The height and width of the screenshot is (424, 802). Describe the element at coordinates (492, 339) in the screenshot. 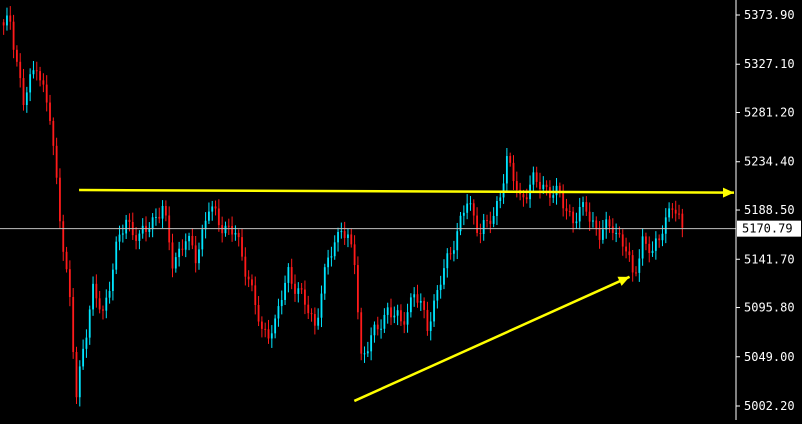

I see `trend-arrow-line` at that location.